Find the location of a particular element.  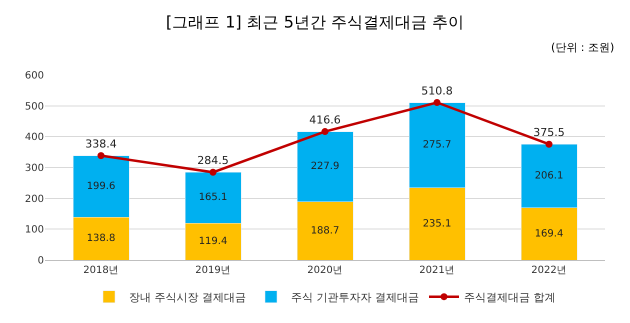

legend-label: 주식결제대금 합계 is located at coordinates (510, 297).